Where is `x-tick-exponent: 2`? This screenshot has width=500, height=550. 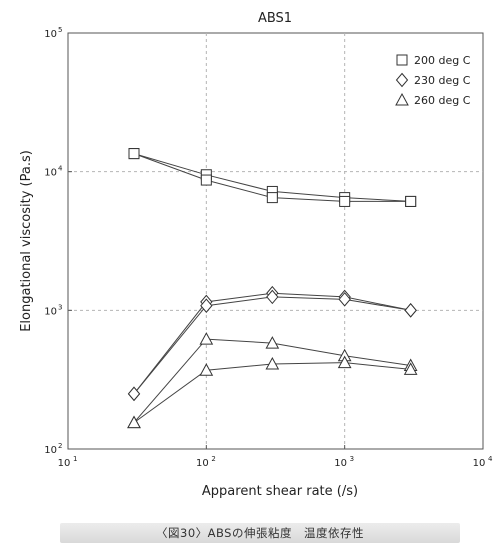
x-tick-exponent: 2 is located at coordinates (213, 459).